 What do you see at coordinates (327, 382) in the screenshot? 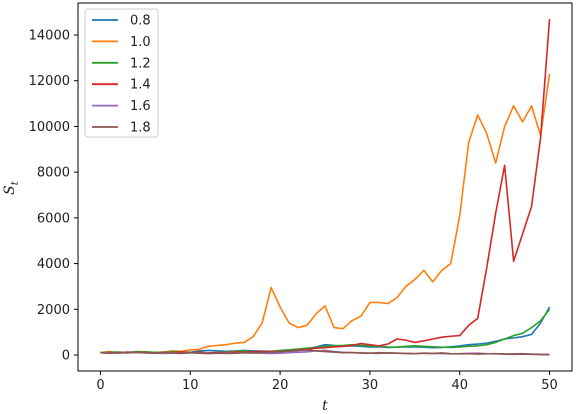
I see `x-ticks: 0 10 20 30 40 50` at bounding box center [327, 382].